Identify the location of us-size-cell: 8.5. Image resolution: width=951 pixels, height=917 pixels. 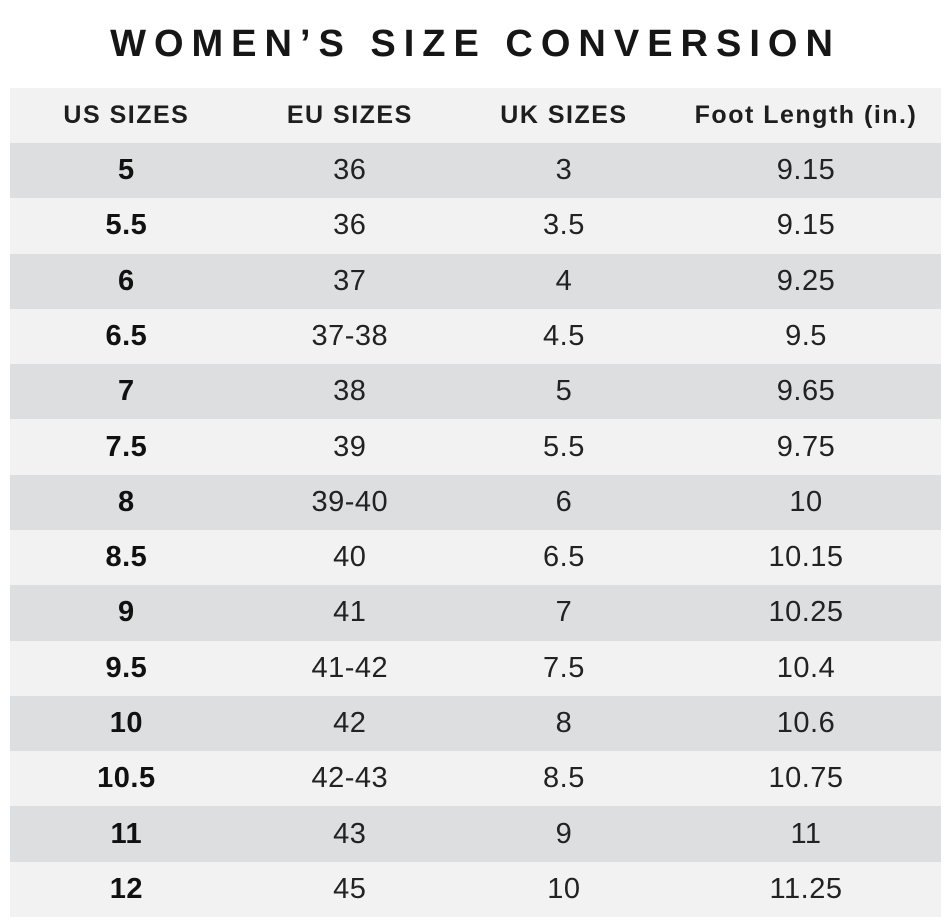
(126, 557).